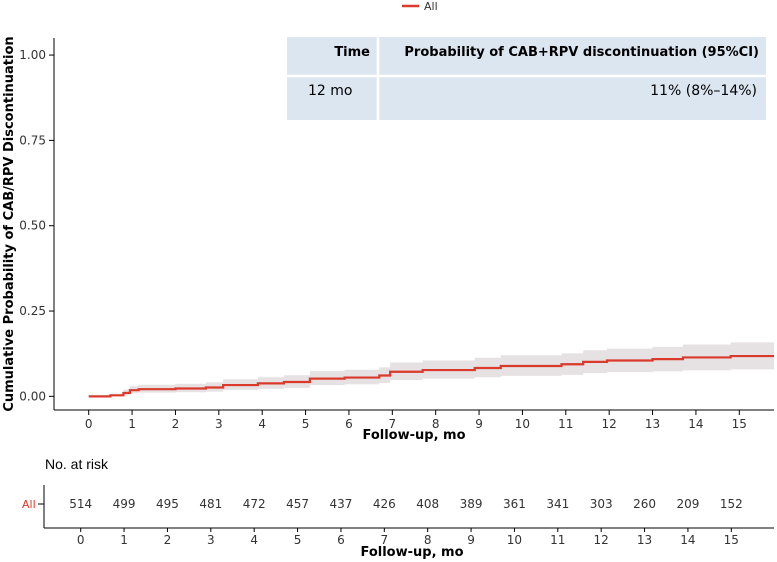 This screenshot has height=562, width=777. What do you see at coordinates (32, 226) in the screenshot?
I see `y-tick-label: 0.50` at bounding box center [32, 226].